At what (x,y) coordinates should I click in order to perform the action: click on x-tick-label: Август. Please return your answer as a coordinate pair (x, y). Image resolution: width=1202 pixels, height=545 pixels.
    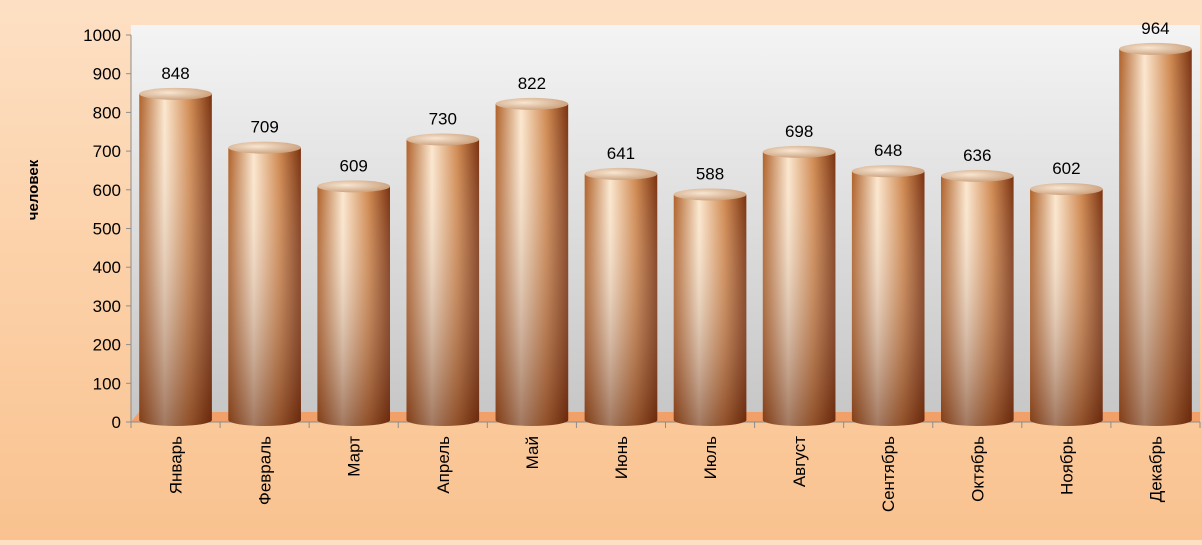
    Looking at the image, I should click on (799, 461).